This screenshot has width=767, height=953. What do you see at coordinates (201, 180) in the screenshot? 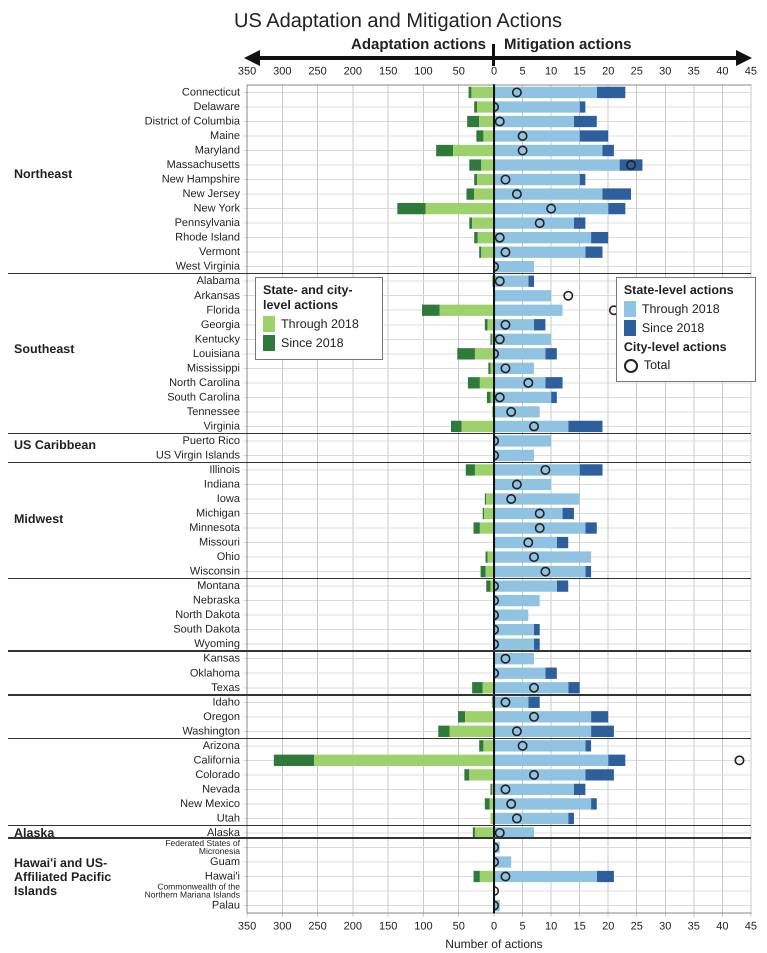
I see `y-tick-label: New Hampshire` at bounding box center [201, 180].